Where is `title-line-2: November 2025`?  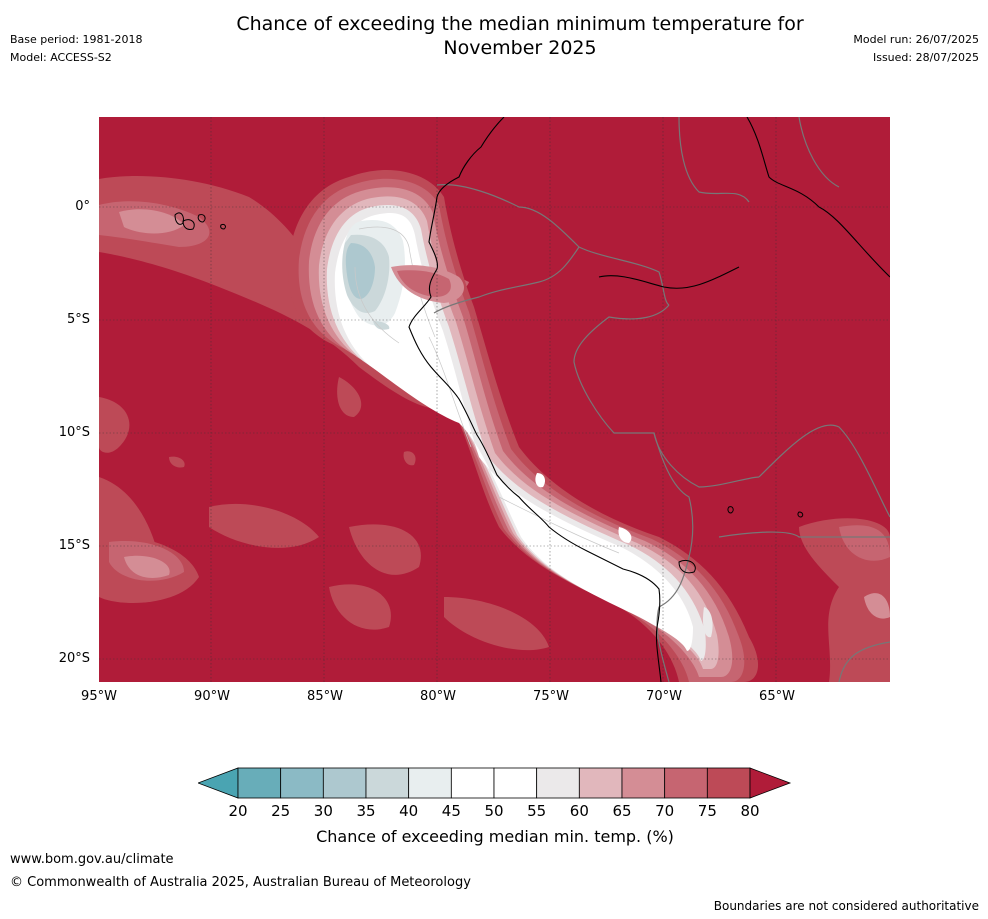
title-line-2: November 2025 is located at coordinates (520, 48).